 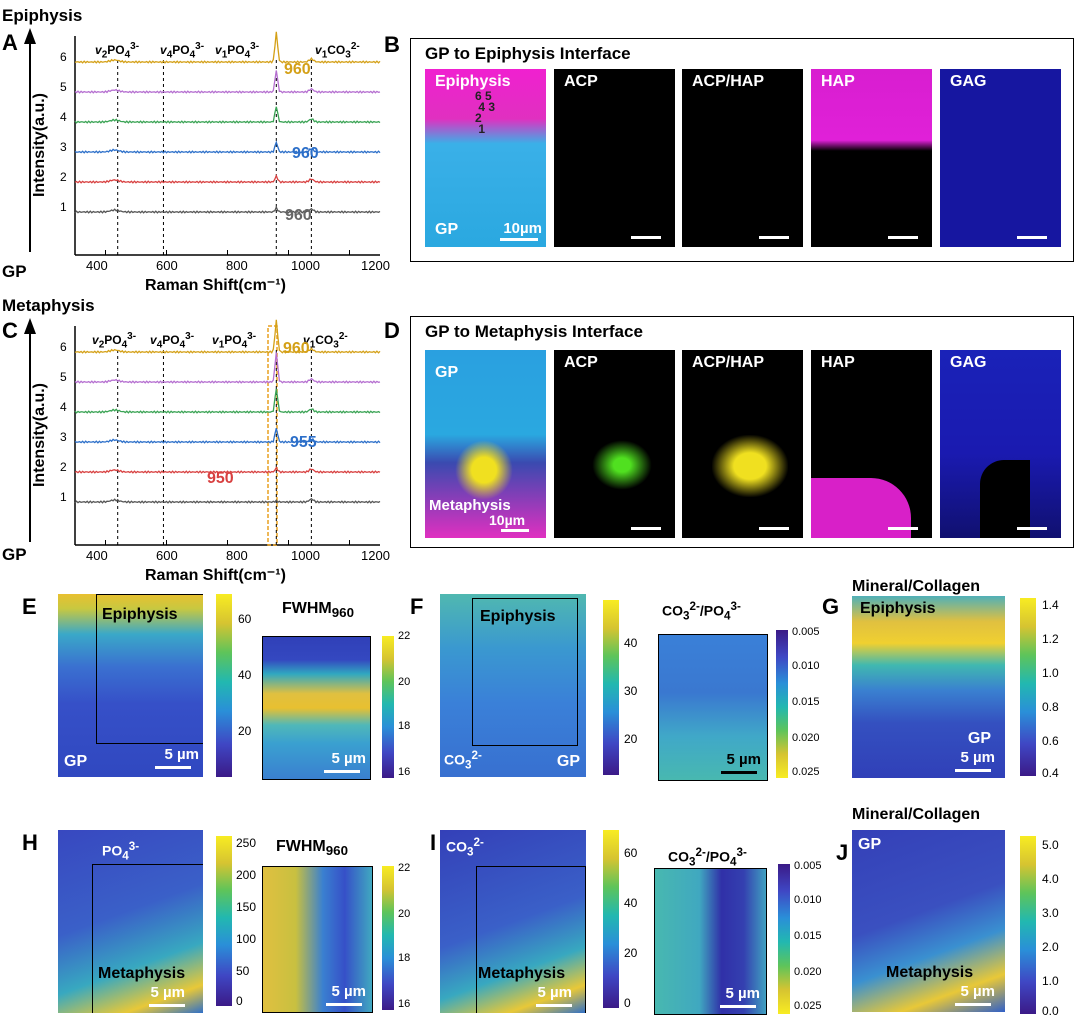 I want to click on map-label: CO32-, so click(x=463, y=759).